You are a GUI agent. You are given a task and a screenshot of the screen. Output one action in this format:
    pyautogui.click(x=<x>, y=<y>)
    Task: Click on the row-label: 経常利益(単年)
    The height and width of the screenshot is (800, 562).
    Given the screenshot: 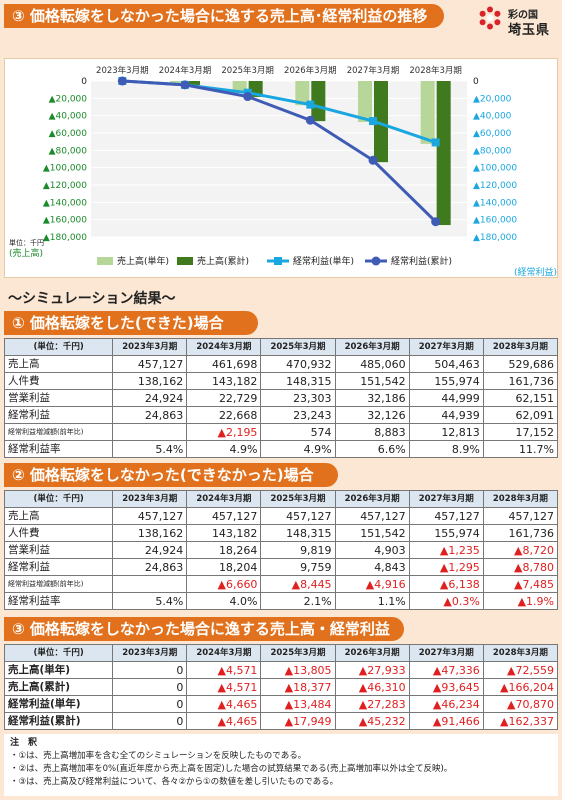 What is the action you would take?
    pyautogui.click(x=58, y=704)
    